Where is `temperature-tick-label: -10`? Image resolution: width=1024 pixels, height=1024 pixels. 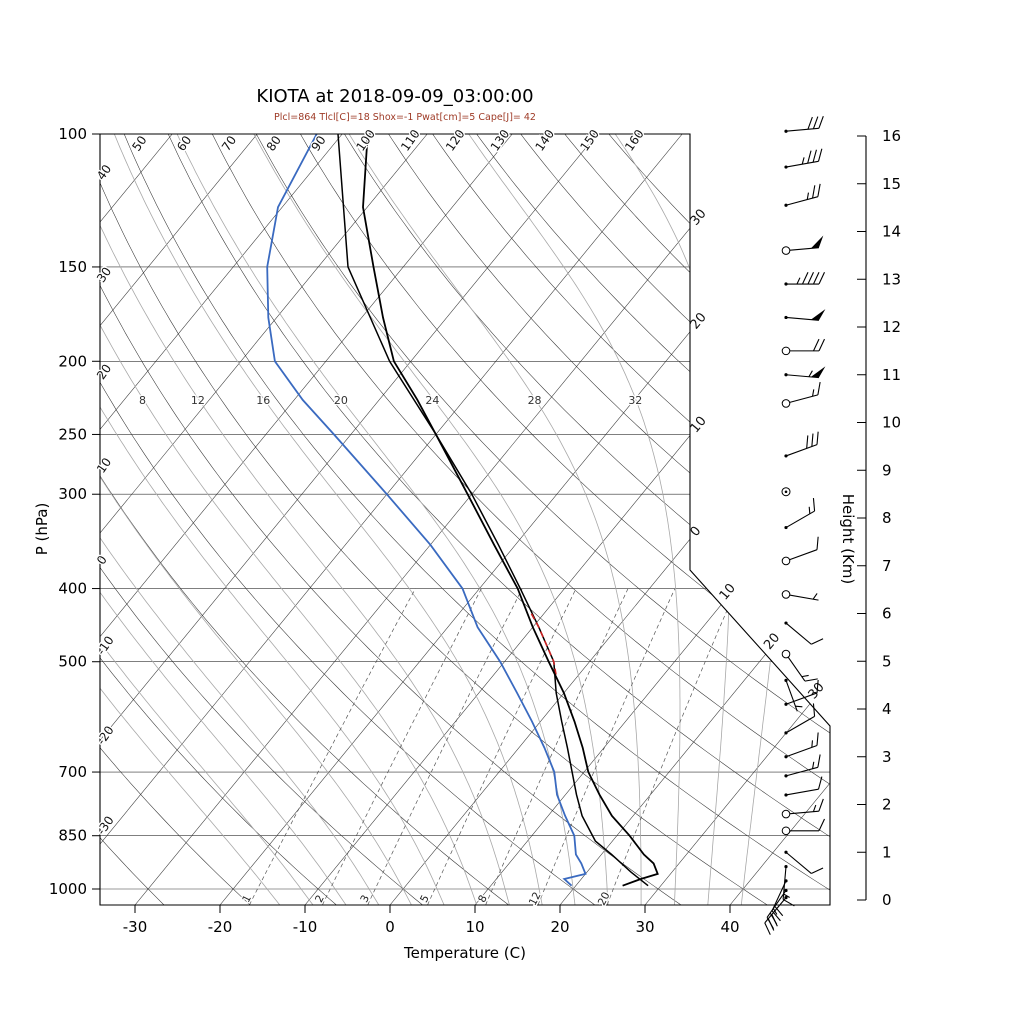
temperature-tick-label: -10 is located at coordinates (305, 927).